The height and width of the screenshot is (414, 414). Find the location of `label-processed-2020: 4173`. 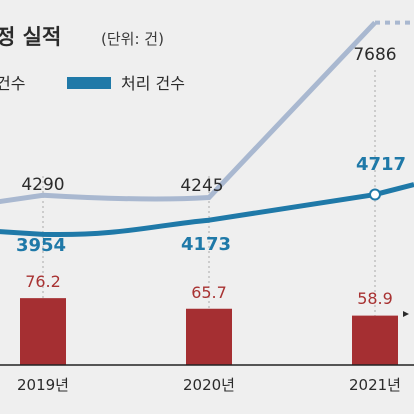

label-processed-2020: 4173 is located at coordinates (206, 244).